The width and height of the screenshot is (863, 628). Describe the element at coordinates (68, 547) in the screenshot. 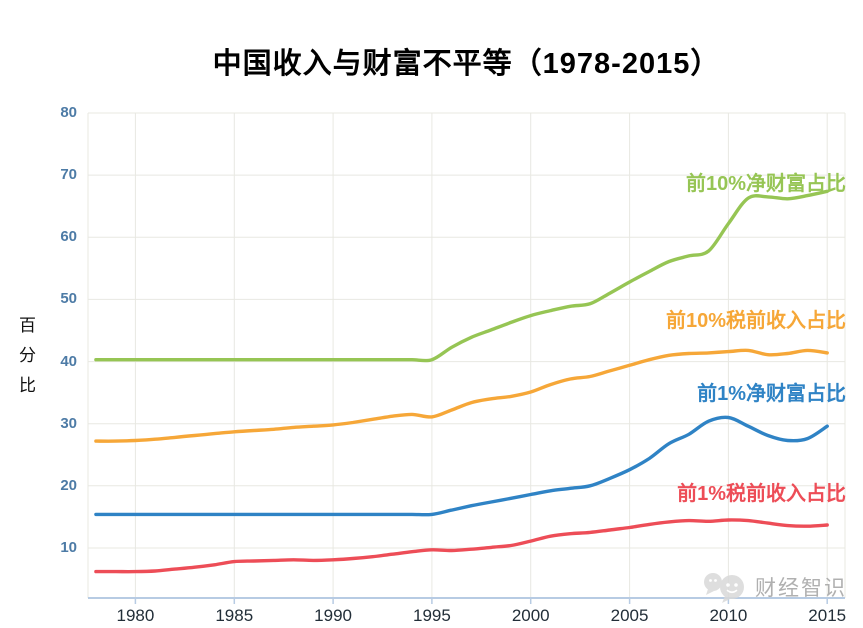

I see `y-tick-label: 10` at that location.